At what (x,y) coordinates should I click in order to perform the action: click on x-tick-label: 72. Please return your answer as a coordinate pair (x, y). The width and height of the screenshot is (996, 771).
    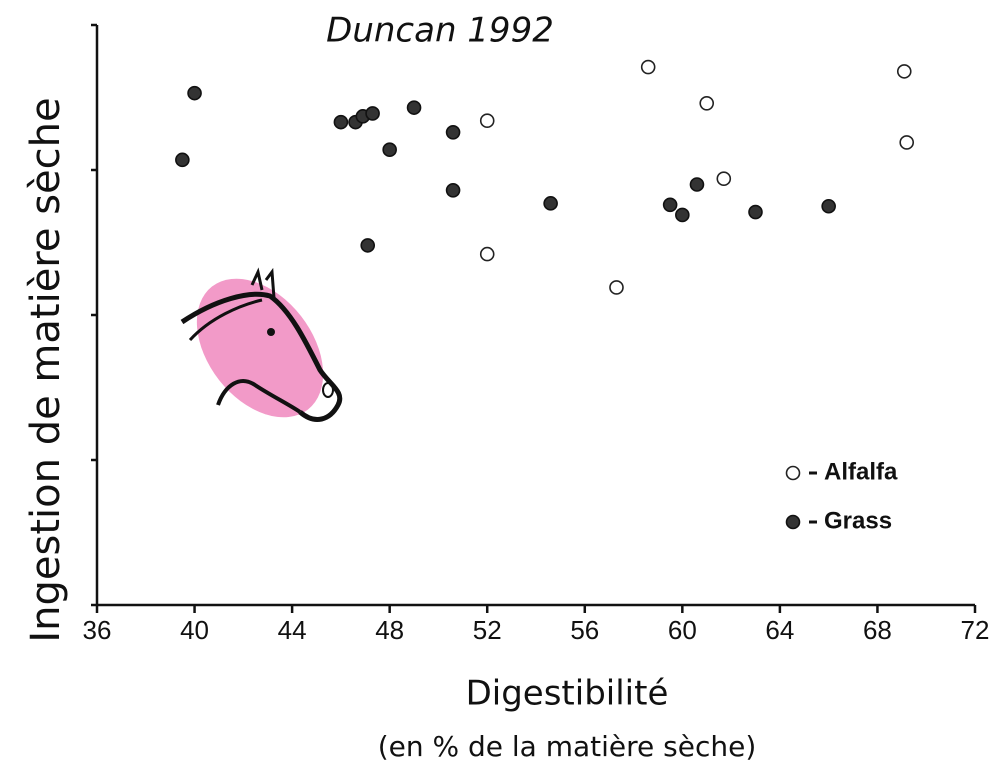
    Looking at the image, I should click on (975, 630).